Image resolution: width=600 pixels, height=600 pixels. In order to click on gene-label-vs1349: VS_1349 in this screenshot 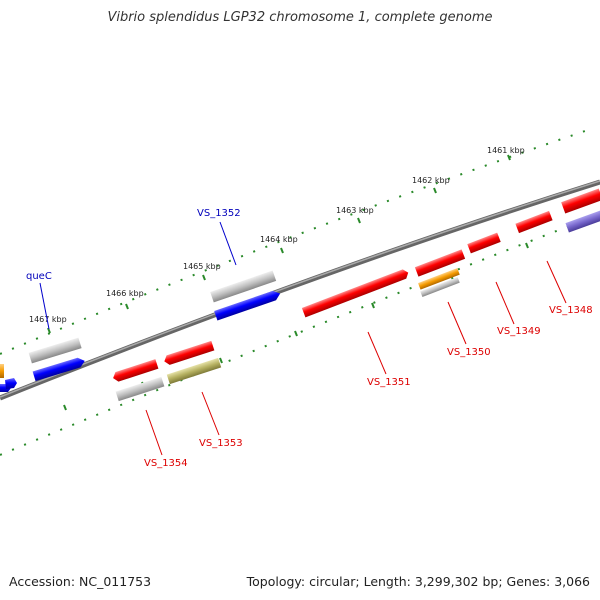, I will do `click(519, 331)`.